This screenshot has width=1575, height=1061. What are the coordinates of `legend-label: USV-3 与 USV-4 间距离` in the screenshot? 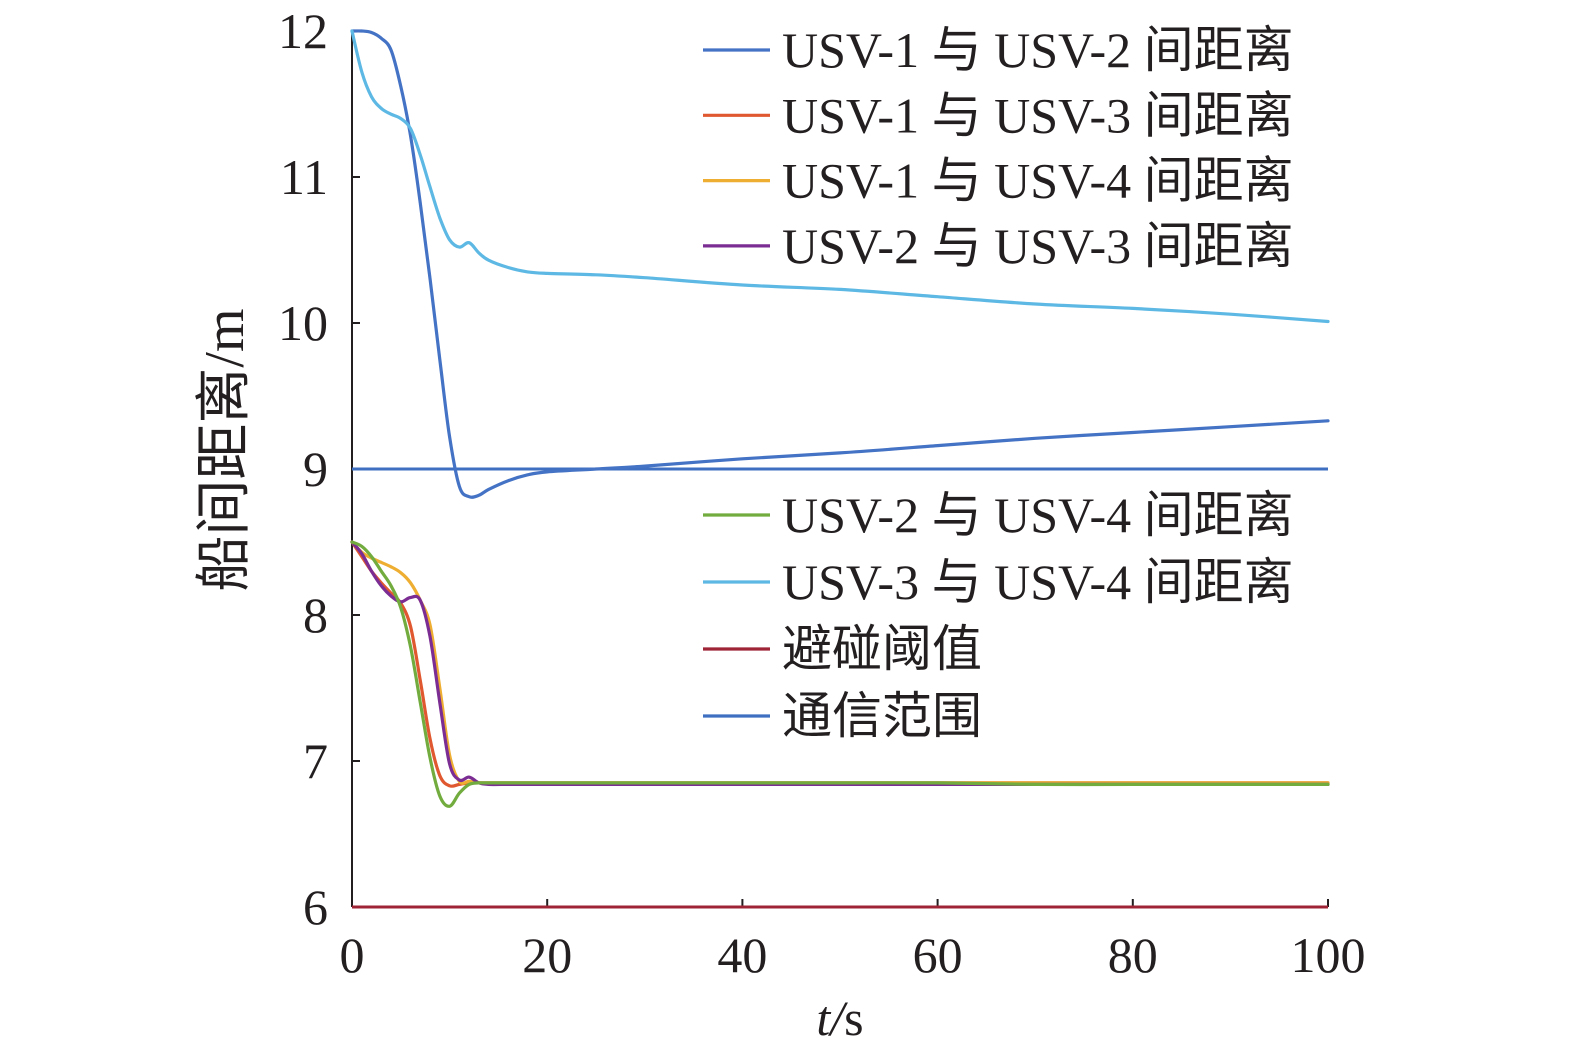 It's located at (1038, 582).